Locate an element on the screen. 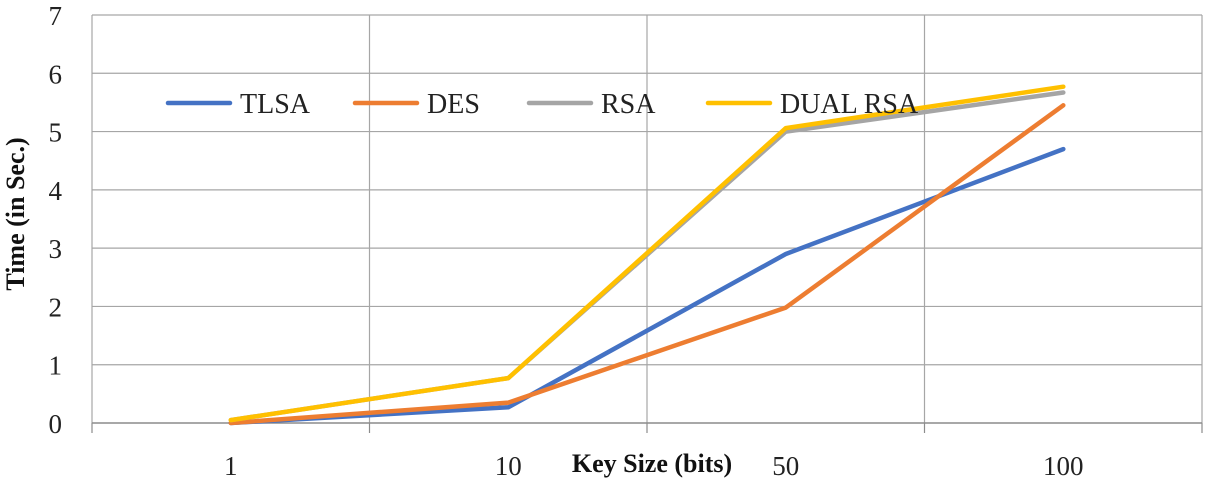 Image resolution: width=1207 pixels, height=481 pixels. legend: TLSA DES RSA DUAL RSA is located at coordinates (542, 104).